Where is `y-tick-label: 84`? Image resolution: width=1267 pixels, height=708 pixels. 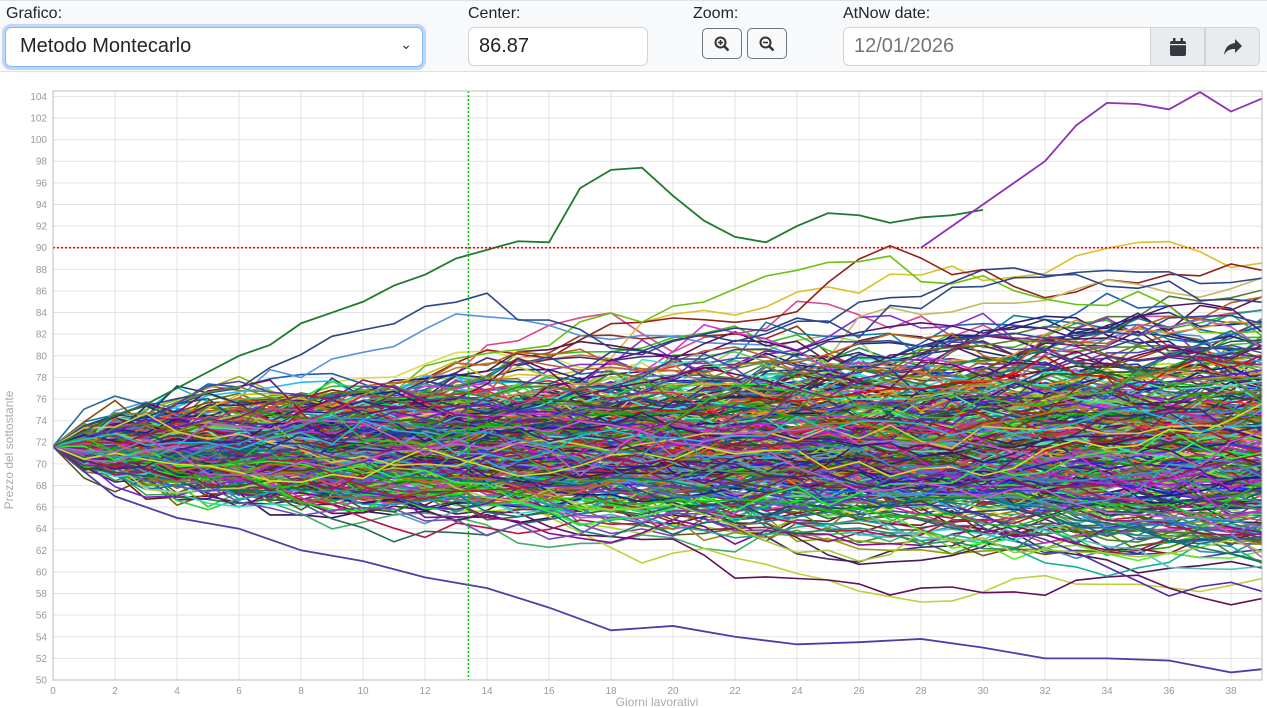 y-tick-label: 84 is located at coordinates (42, 313).